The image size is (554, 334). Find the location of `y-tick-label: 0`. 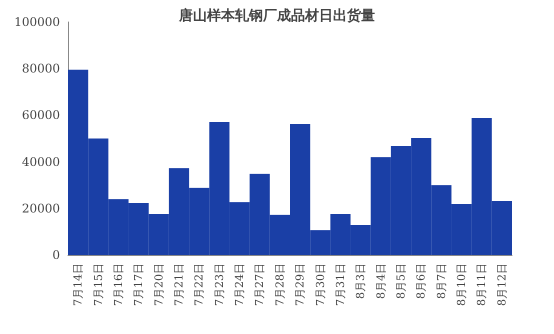

y-tick-label: 0 is located at coordinates (56, 255).